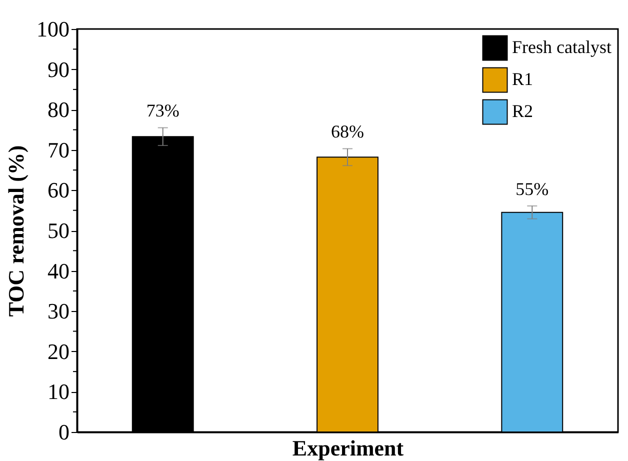 The height and width of the screenshot is (461, 628). Describe the element at coordinates (59, 271) in the screenshot. I see `y-tick-label: 40` at that location.